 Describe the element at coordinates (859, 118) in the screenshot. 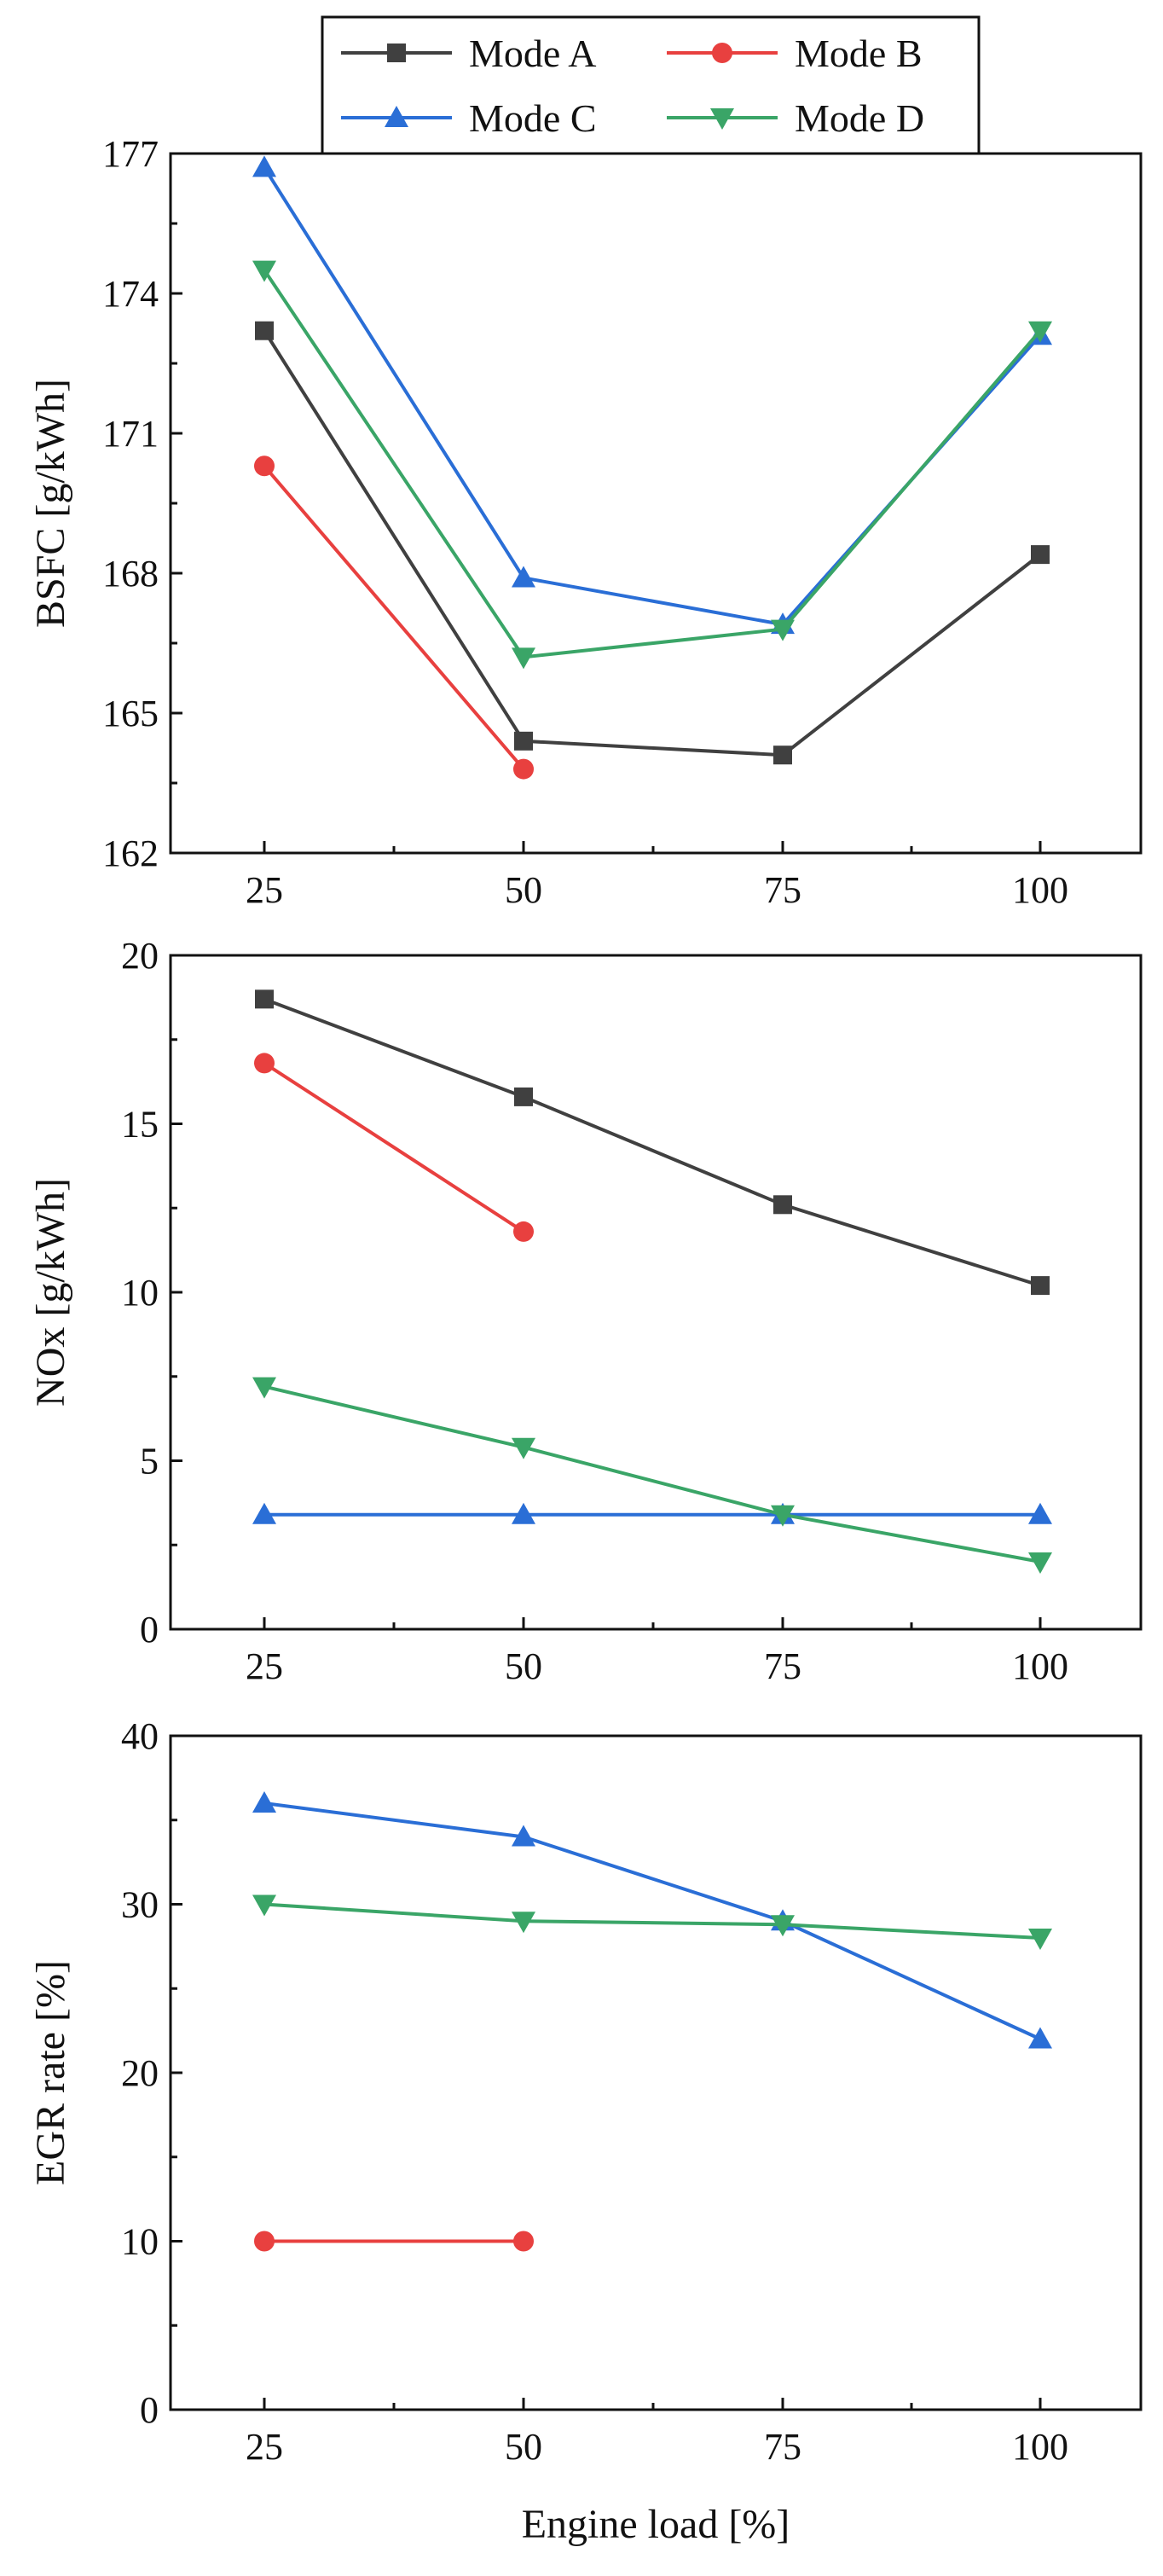

I see `legend-label: Mode D` at that location.